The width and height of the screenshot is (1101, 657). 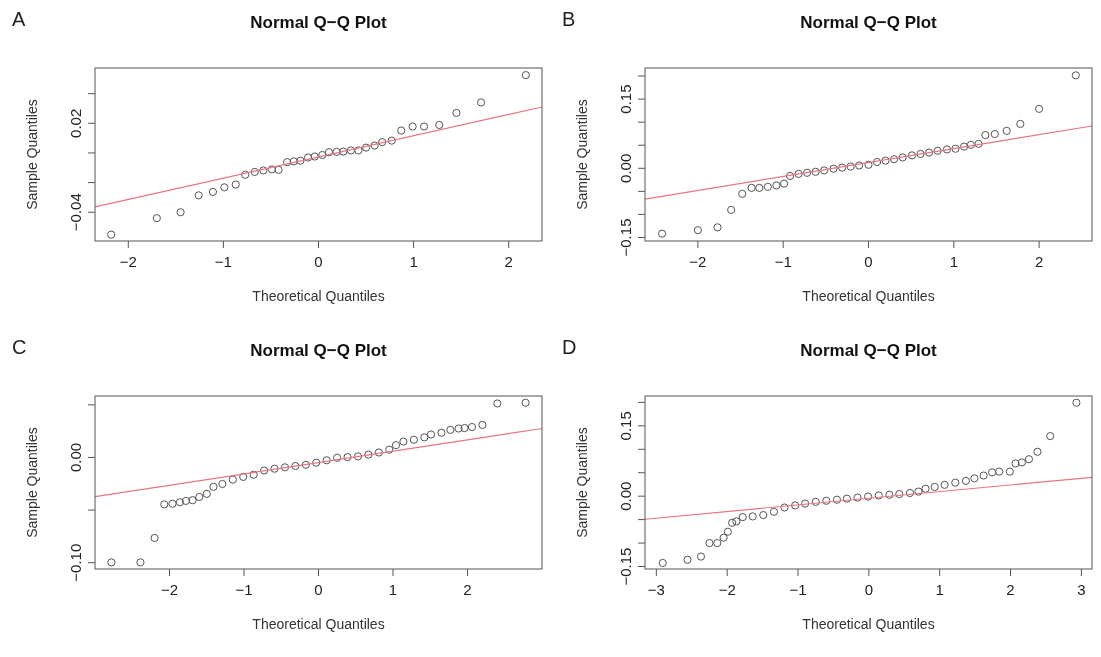 I want to click on x-tick-label: −3, so click(x=656, y=589).